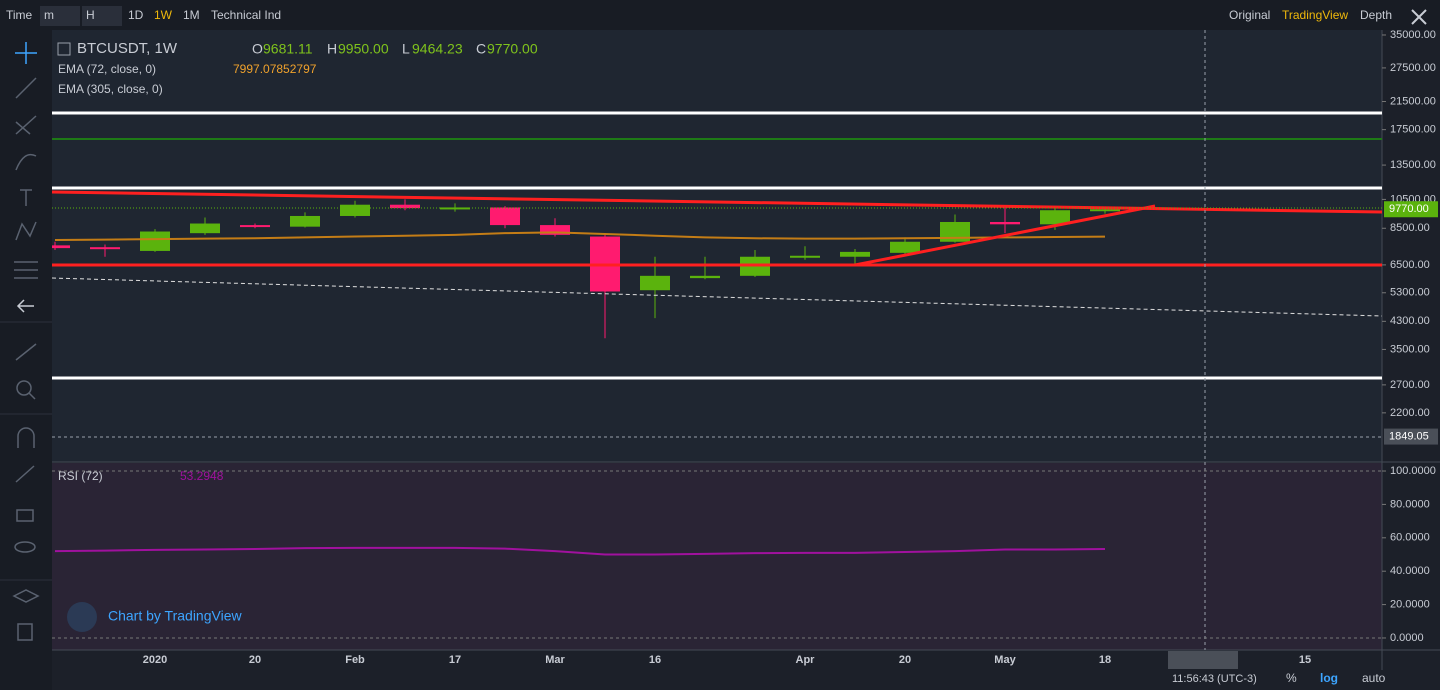  Describe the element at coordinates (1410, 538) in the screenshot. I see `y-tick-label: 60.0000` at that location.